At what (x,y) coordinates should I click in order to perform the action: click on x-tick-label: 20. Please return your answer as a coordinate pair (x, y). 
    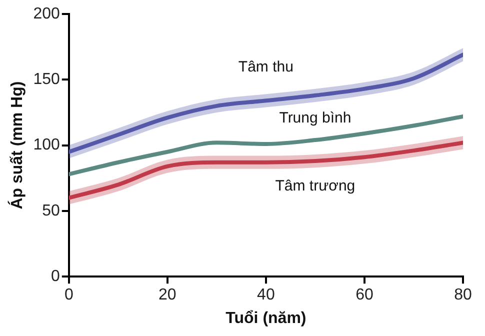
    Looking at the image, I should click on (167, 295).